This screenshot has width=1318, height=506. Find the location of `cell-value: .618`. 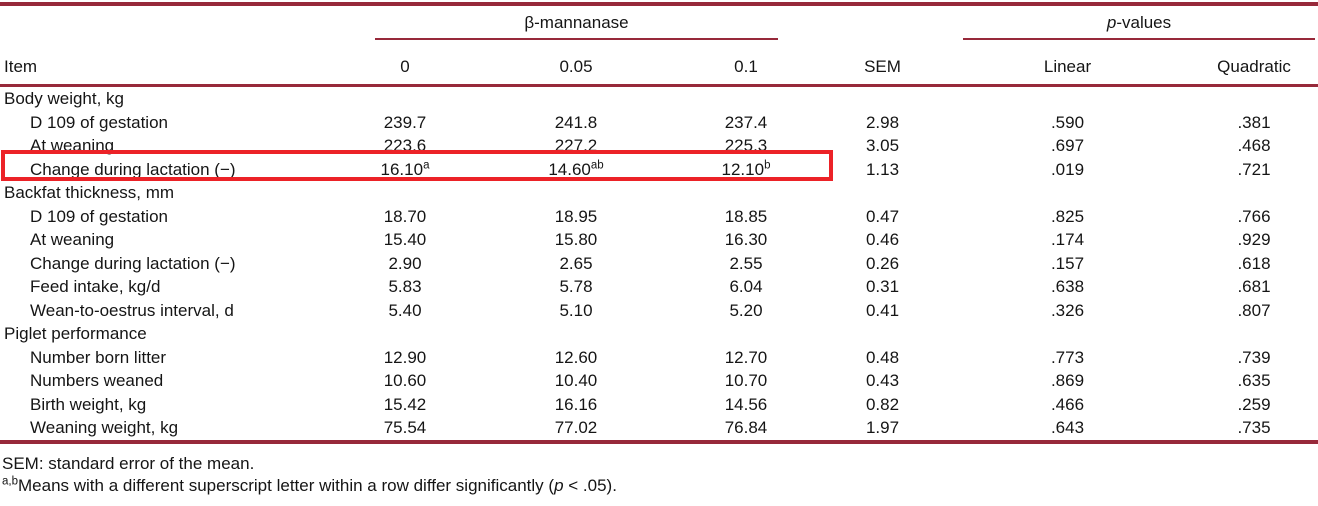

cell-value: .618 is located at coordinates (1254, 263).